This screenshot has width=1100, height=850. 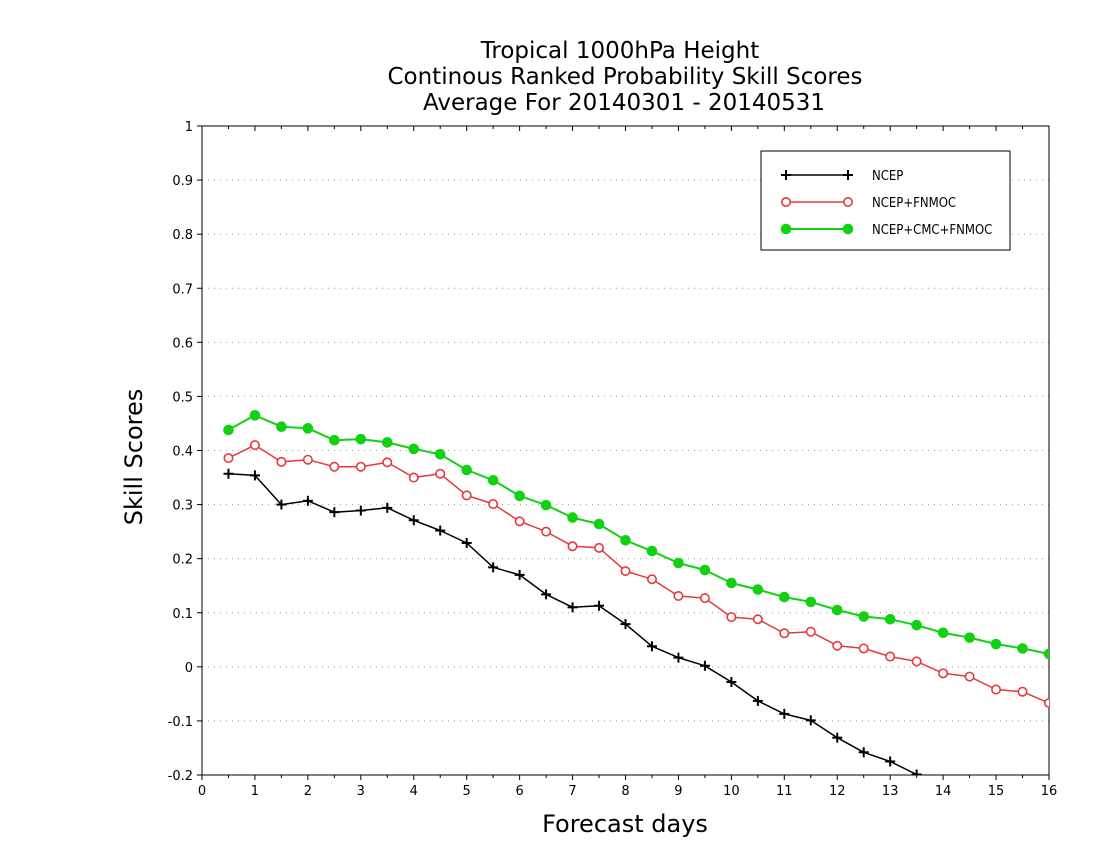 I want to click on y-tick-label: 0.5, so click(x=182, y=397).